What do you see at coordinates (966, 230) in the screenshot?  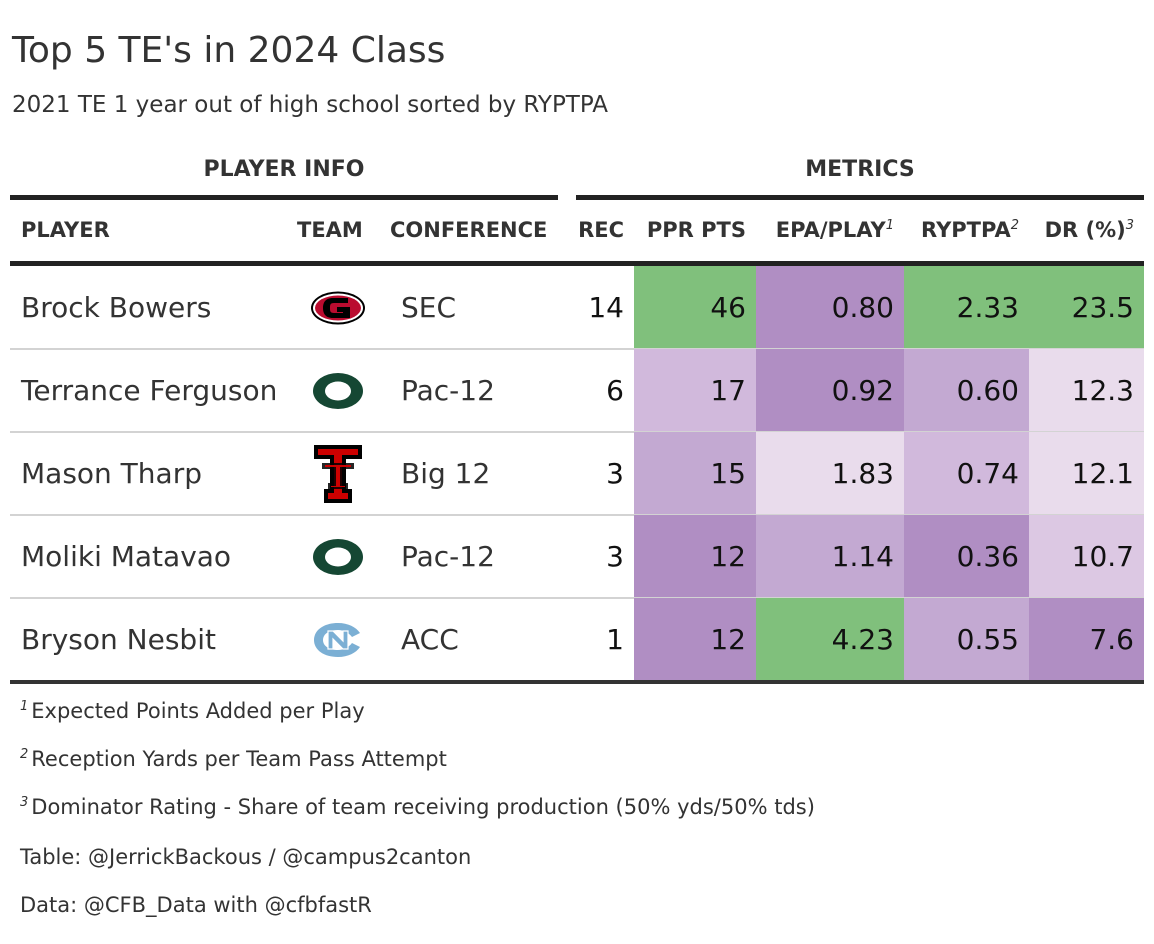 I see `col-header-ryptpa-label: RYPTPA` at bounding box center [966, 230].